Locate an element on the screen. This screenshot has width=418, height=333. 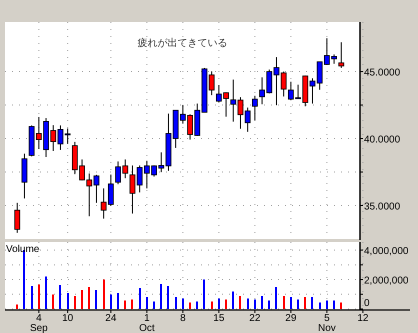
x-tick-label: 15 is located at coordinates (219, 318).